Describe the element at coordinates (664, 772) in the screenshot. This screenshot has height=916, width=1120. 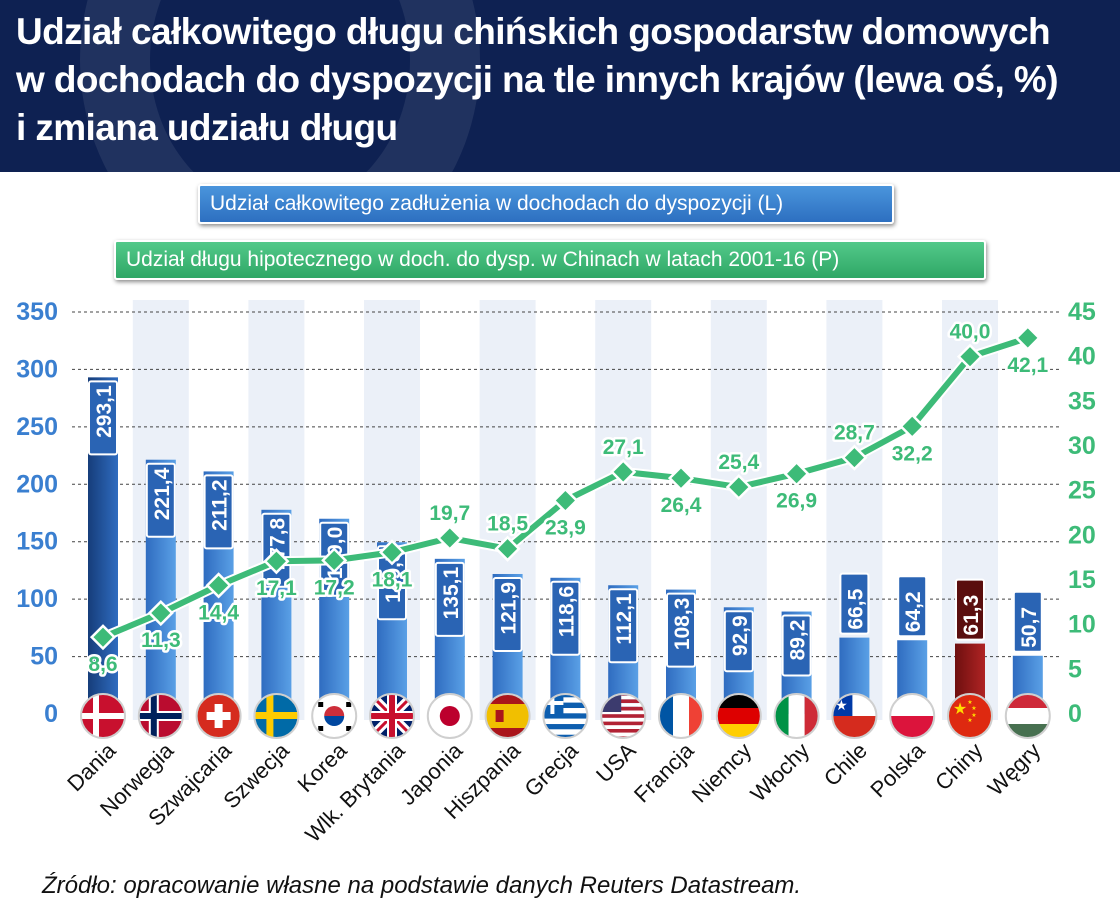
I see `category-label: Francja` at that location.